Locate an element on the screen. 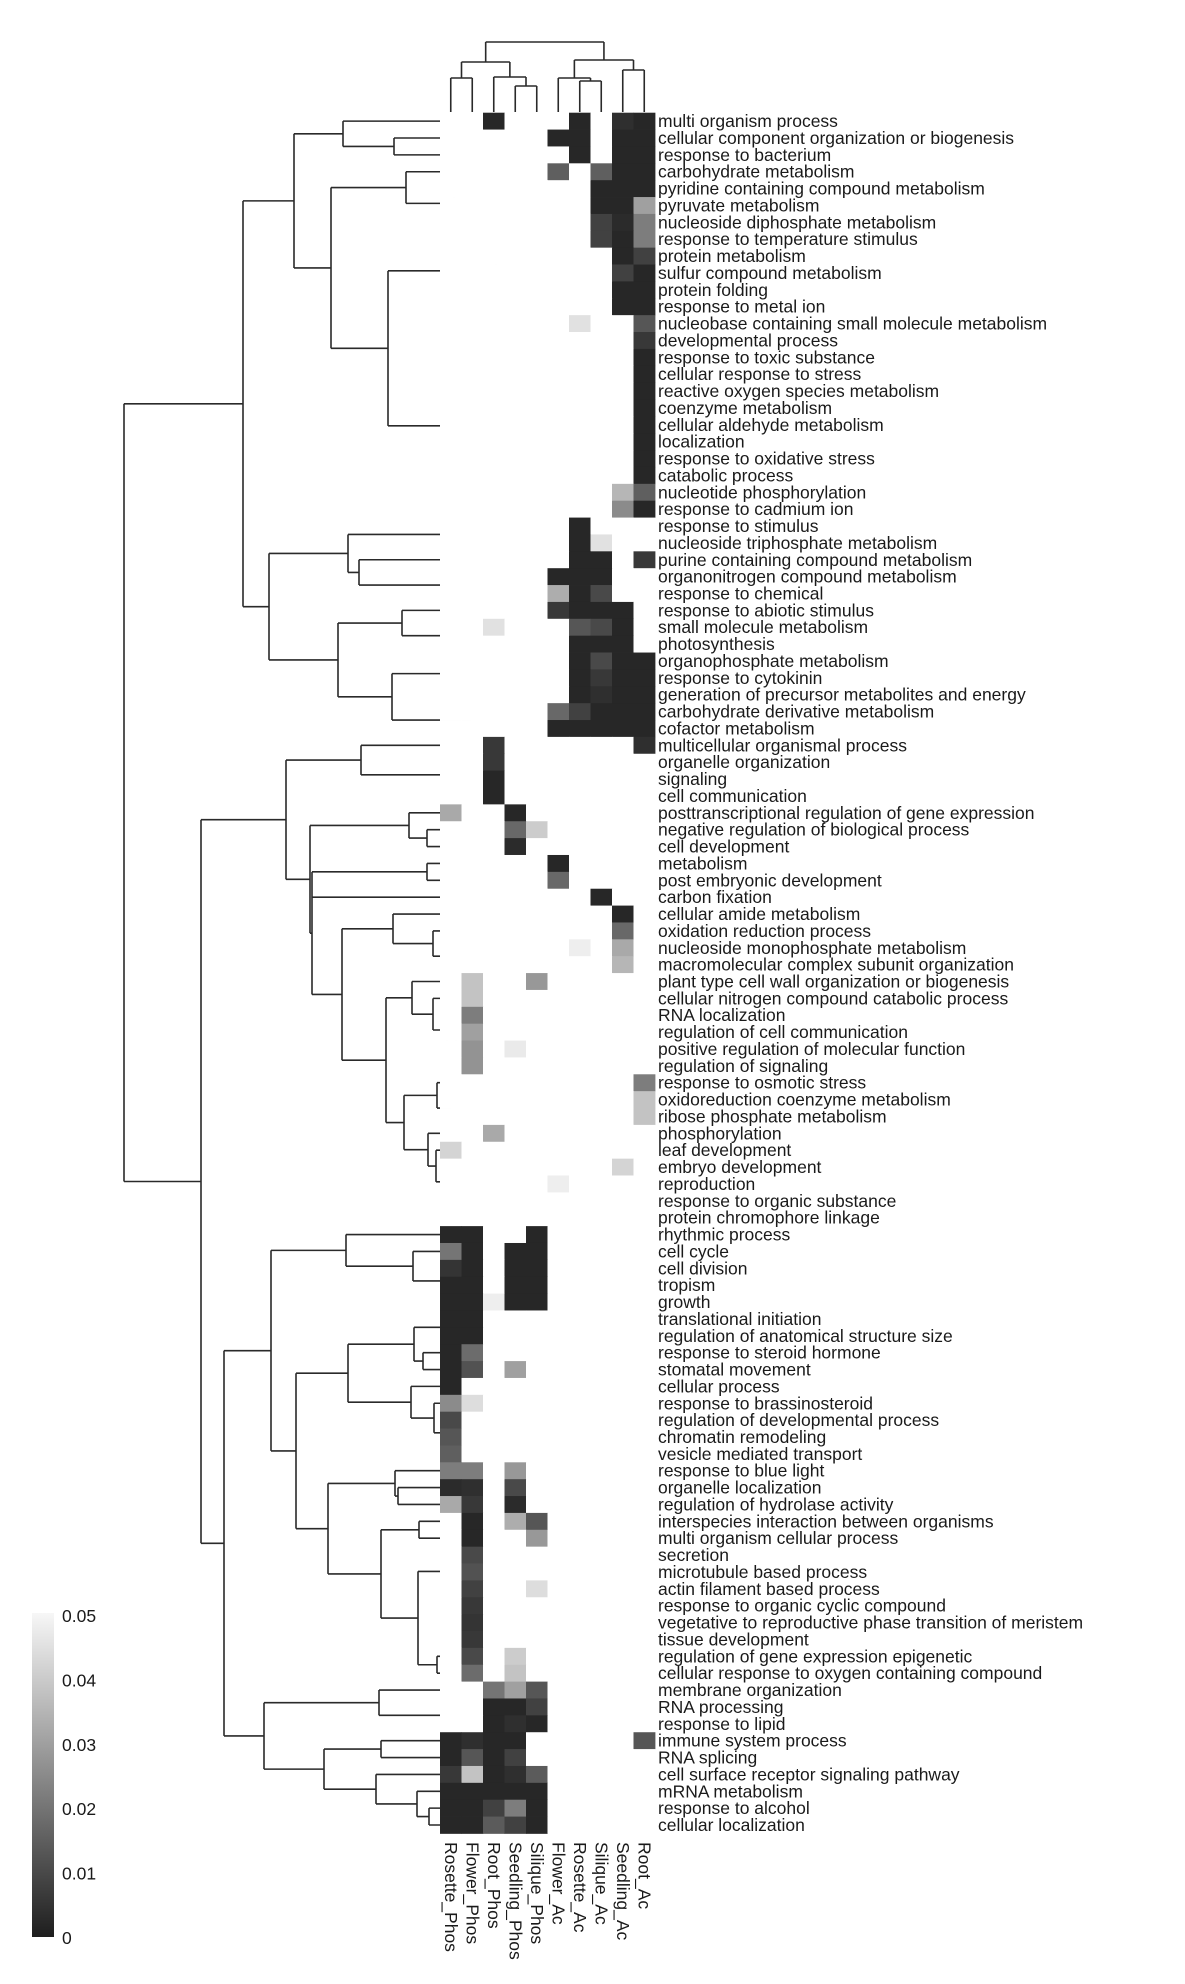  row-label: secretion is located at coordinates (693, 1555).